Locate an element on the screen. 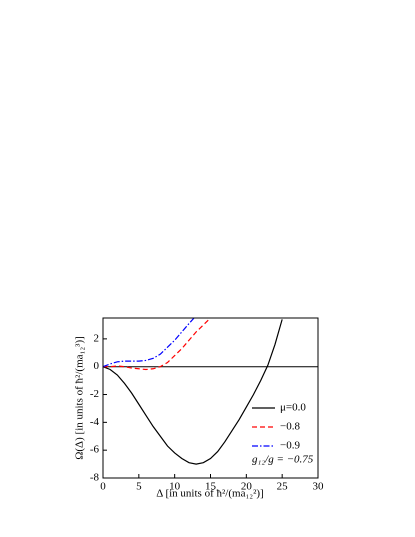 The height and width of the screenshot is (537, 415). y-tick-label: 2 is located at coordinates (97, 338).